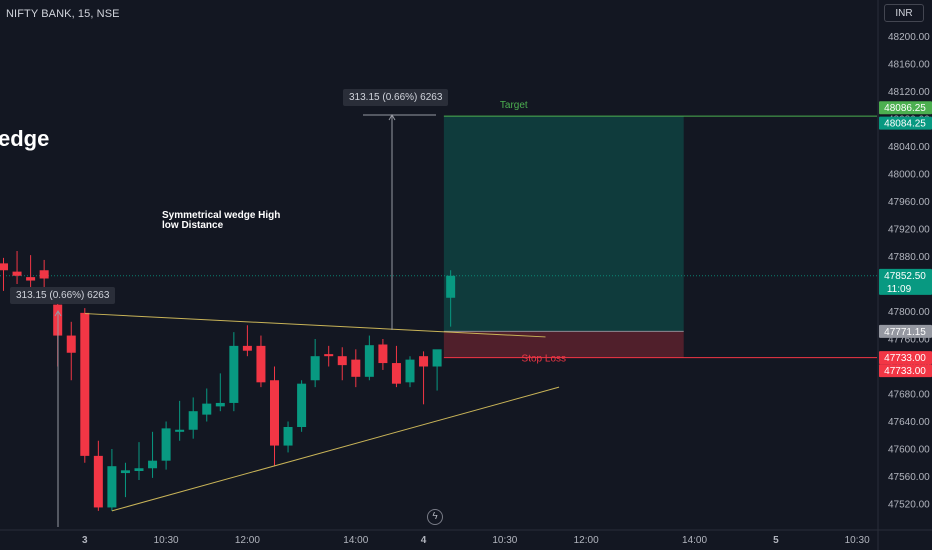  Describe the element at coordinates (904, 13) in the screenshot. I see `currency-button: INR` at that location.